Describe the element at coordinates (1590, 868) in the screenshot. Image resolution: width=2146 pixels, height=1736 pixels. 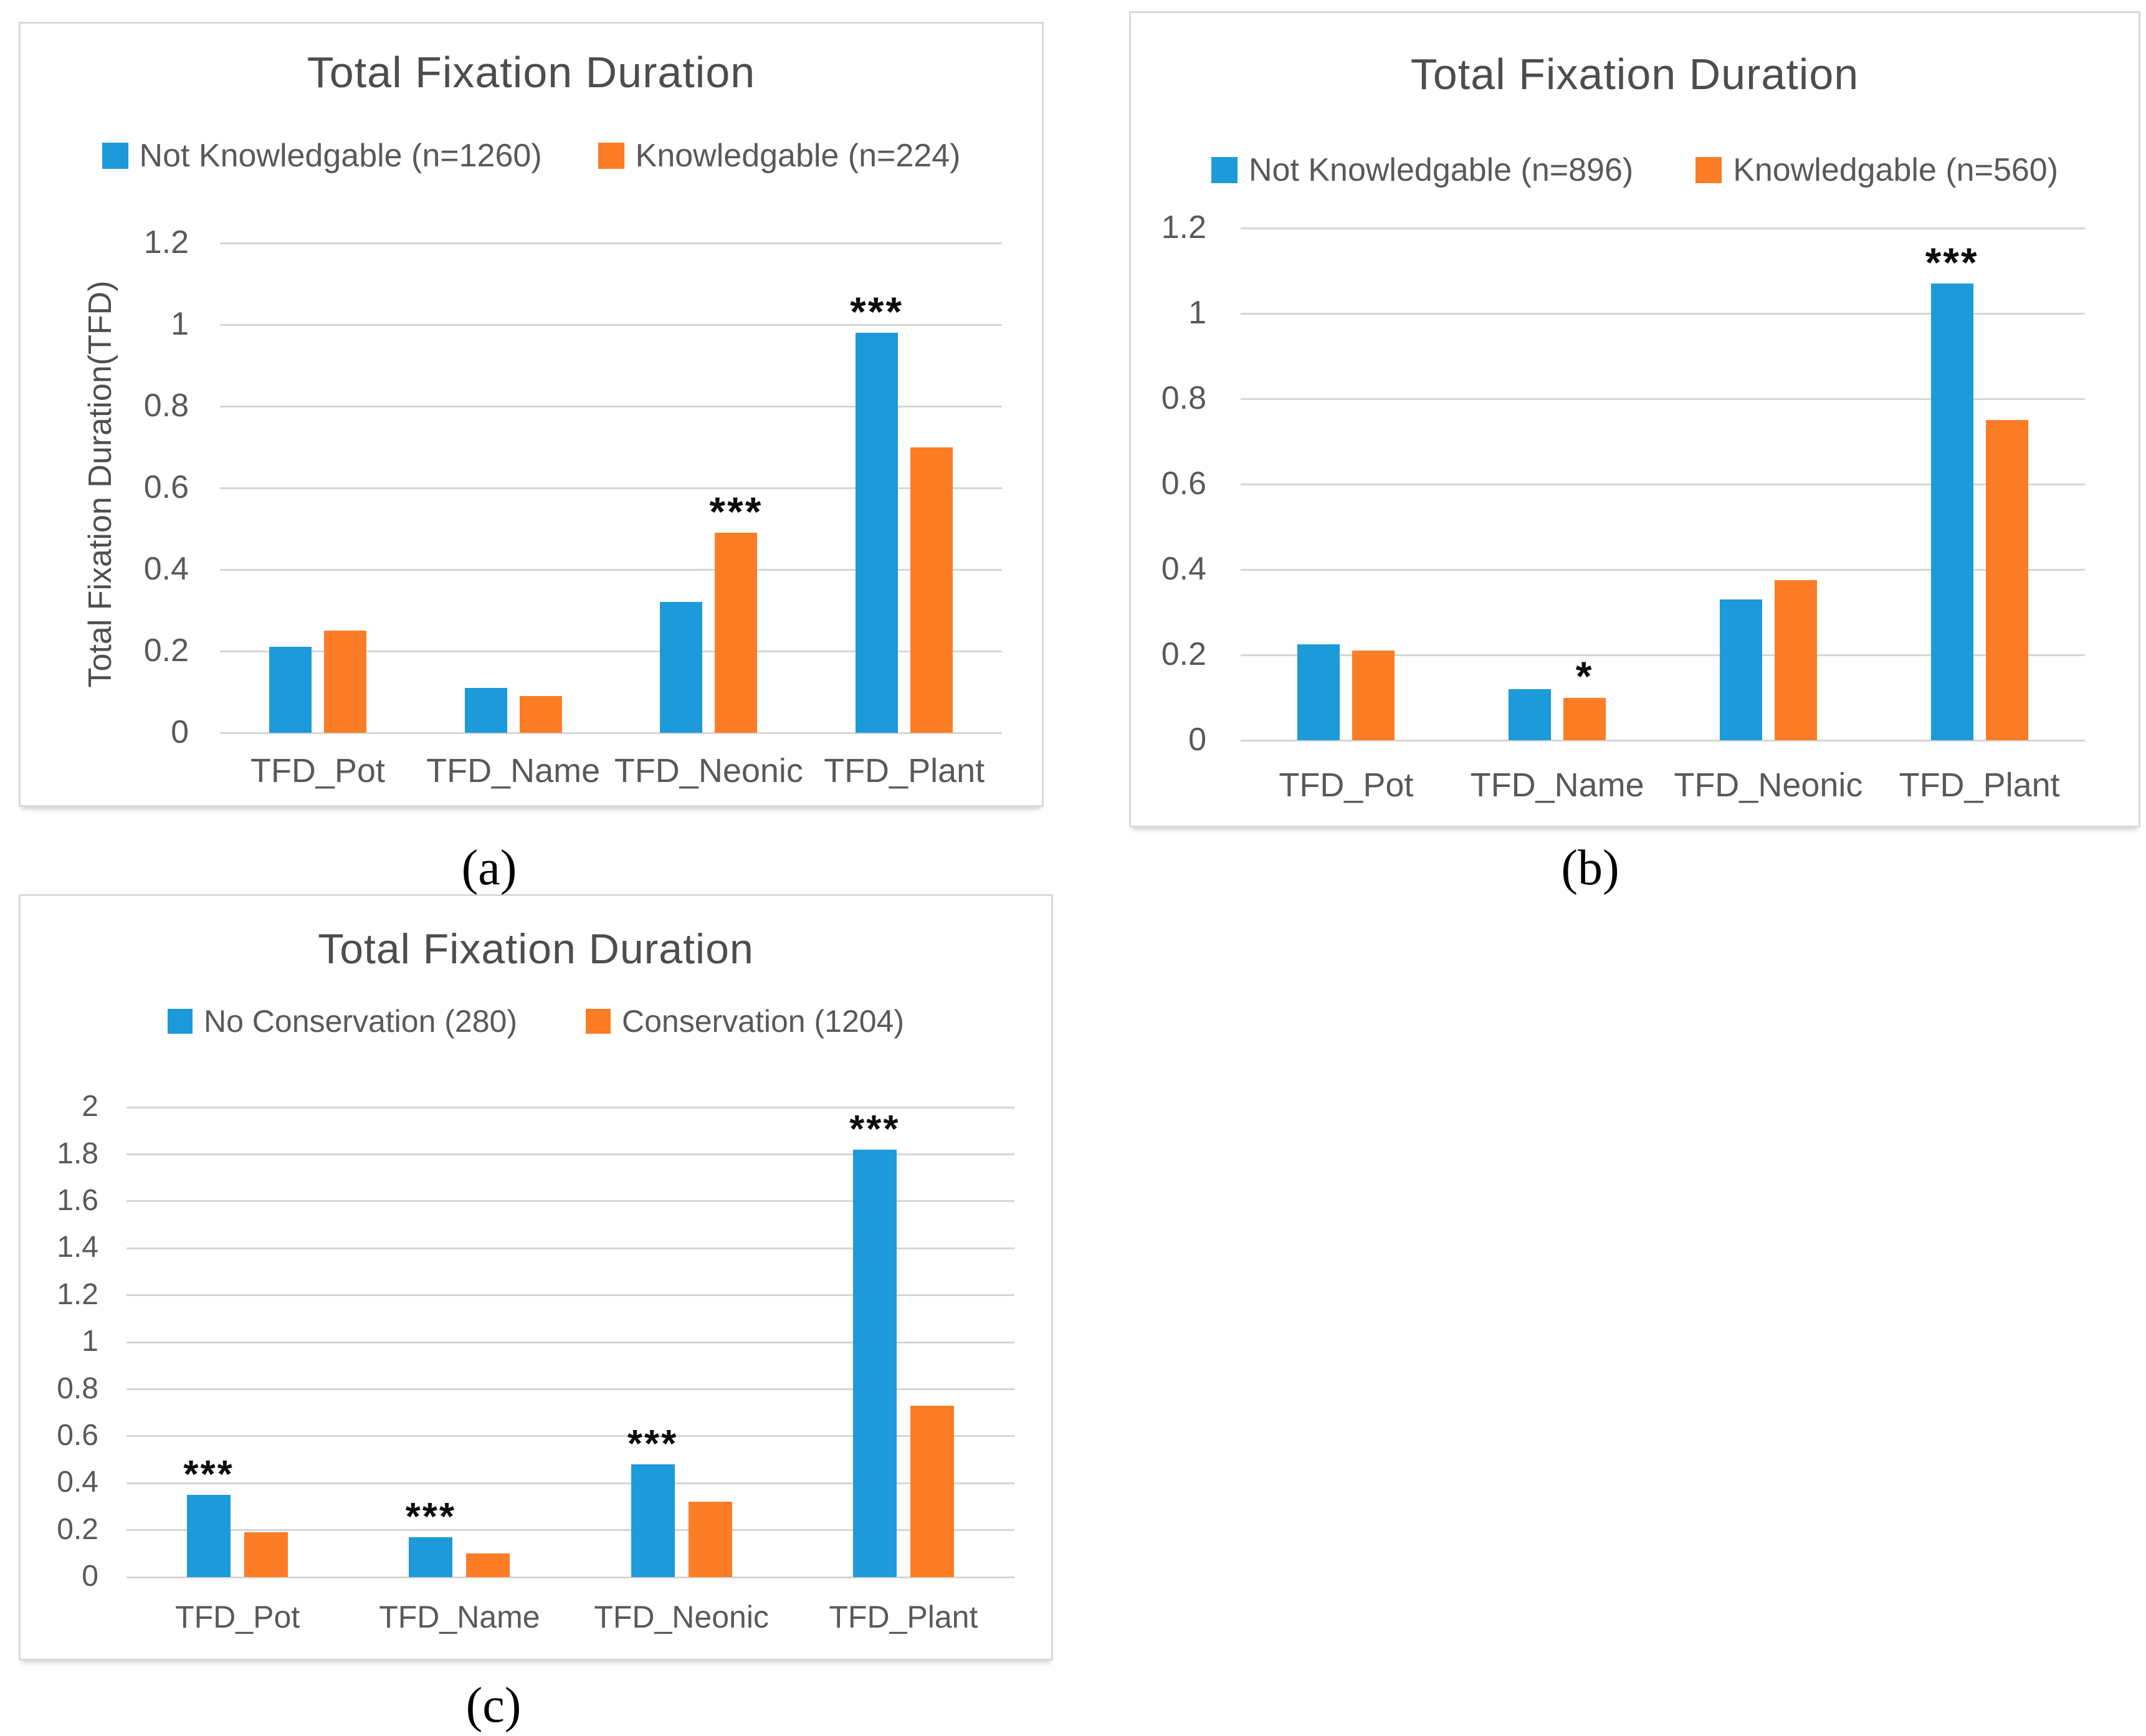
I see `caption-b: (b)` at that location.